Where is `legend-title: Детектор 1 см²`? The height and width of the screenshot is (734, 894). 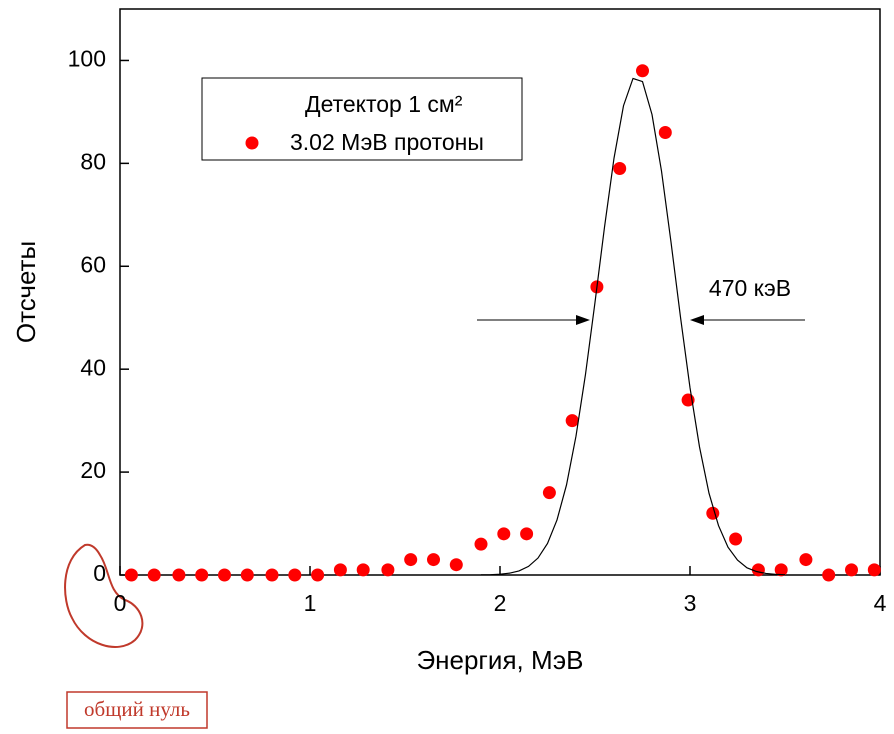
legend-title: Детектор 1 см² is located at coordinates (384, 104).